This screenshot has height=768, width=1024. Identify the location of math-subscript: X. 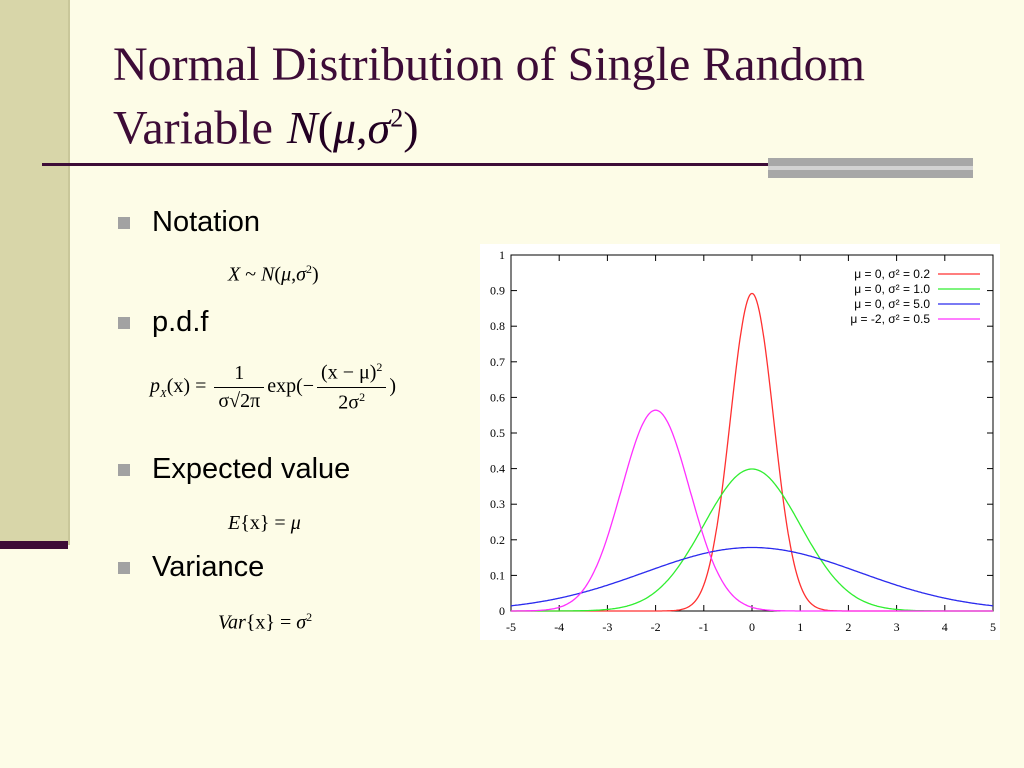
(163, 393).